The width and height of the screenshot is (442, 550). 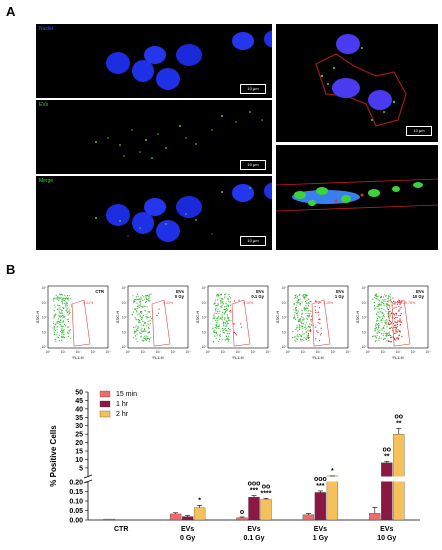 What do you see at coordinates (320, 538) in the screenshot?
I see `x-tick-sublabel: 1 Gy` at bounding box center [320, 538].